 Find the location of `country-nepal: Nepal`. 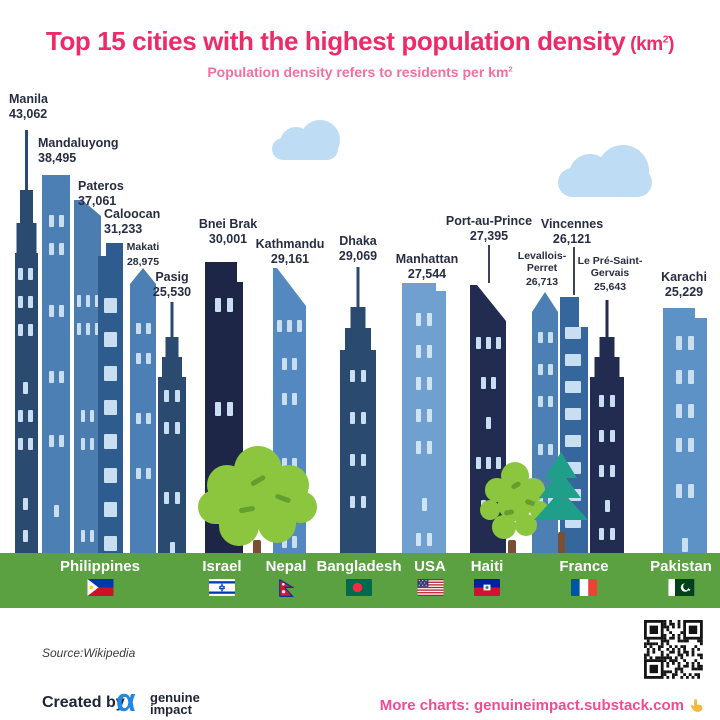

country-nepal: Nepal is located at coordinates (286, 580).